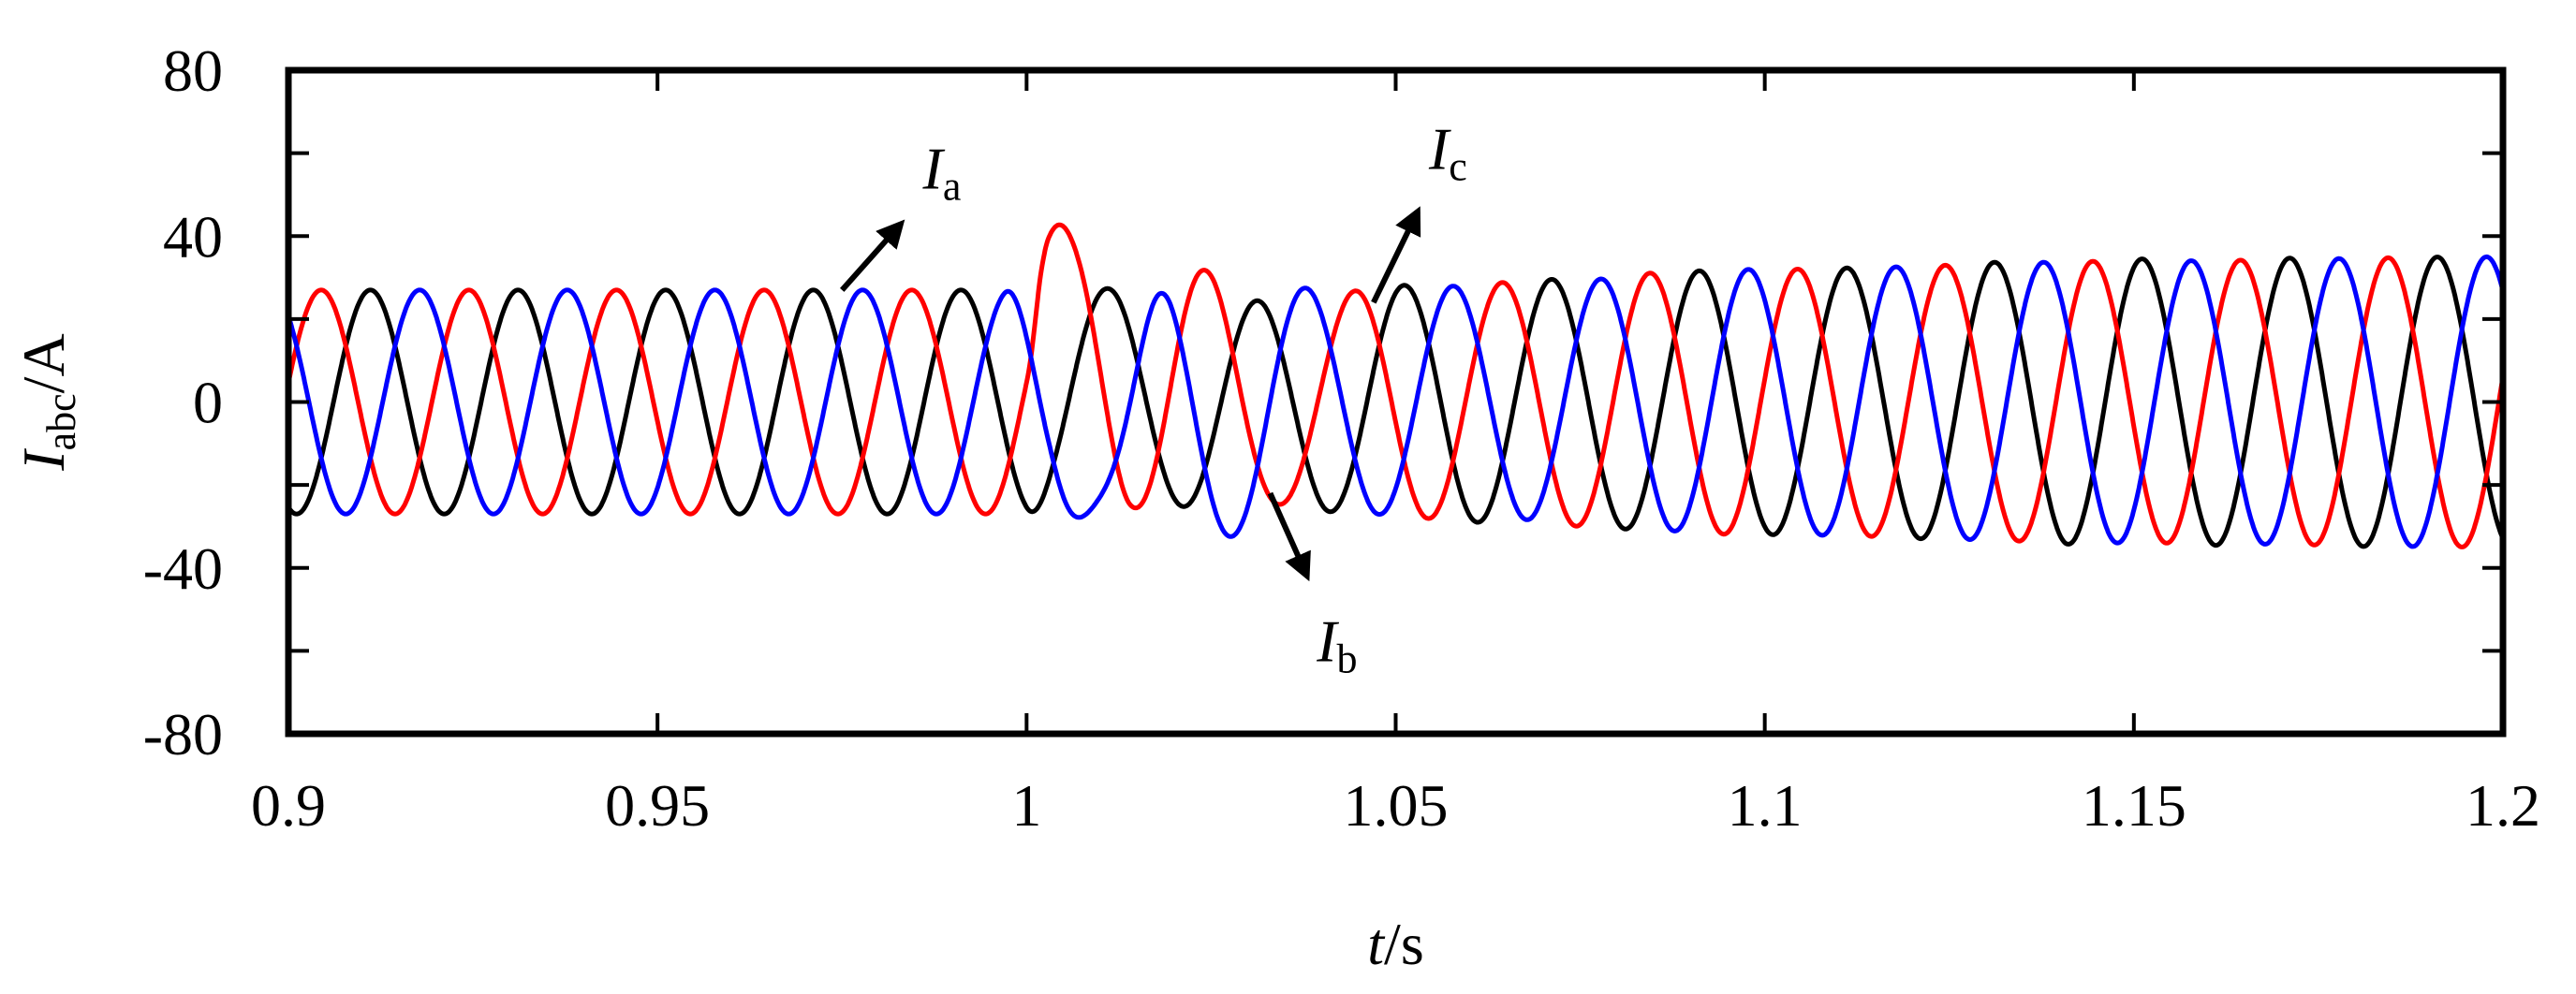 This screenshot has height=994, width=2576. I want to click on annotation-label-a: Ia, so click(942, 173).